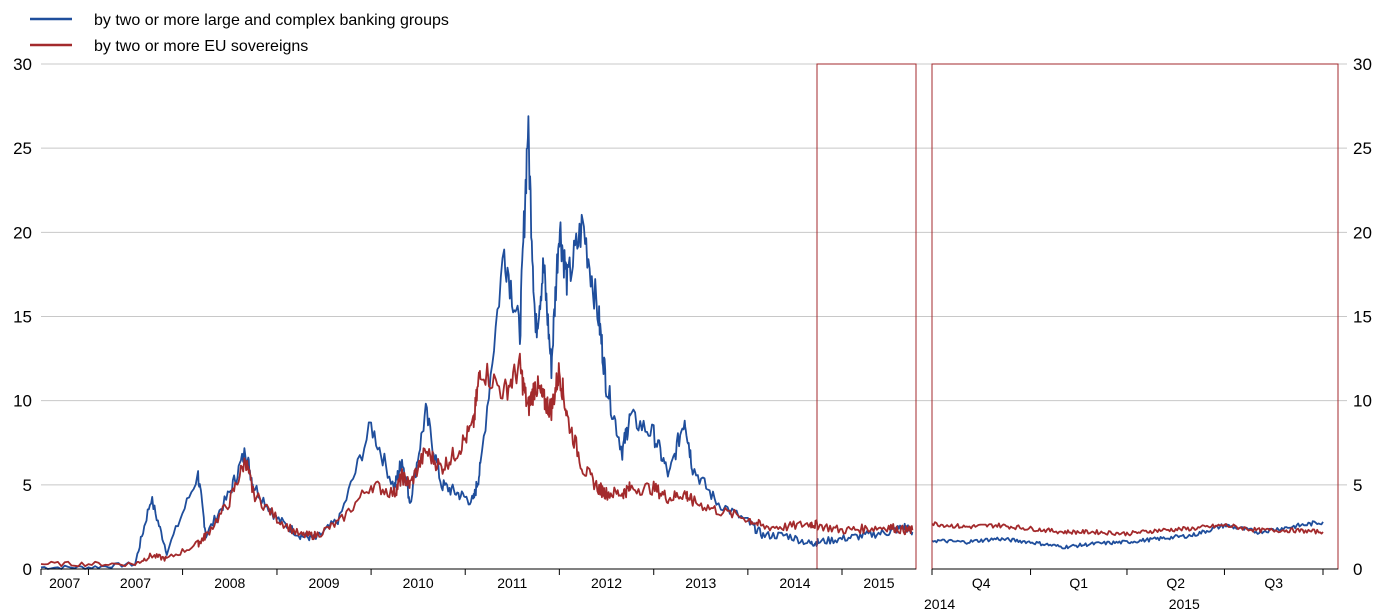 The width and height of the screenshot is (1394, 614). I want to click on x-tick-label: 2013, so click(700, 583).